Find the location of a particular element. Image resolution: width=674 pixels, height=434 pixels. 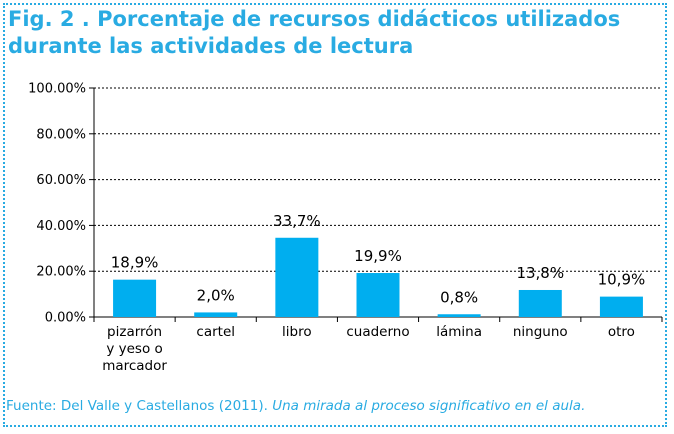

x-tick-label: libro is located at coordinates (297, 332).